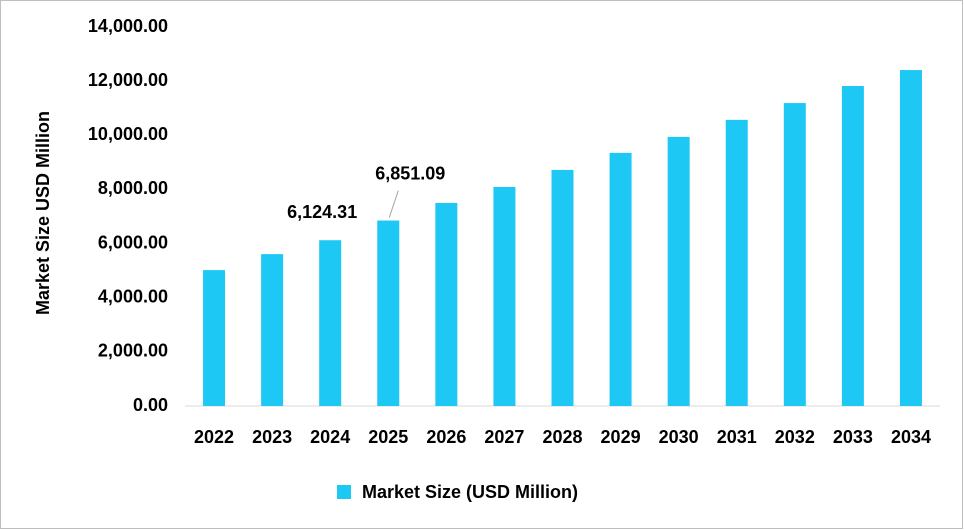 This screenshot has height=530, width=964. I want to click on y-tick-label: 12,000.00, so click(128, 80).